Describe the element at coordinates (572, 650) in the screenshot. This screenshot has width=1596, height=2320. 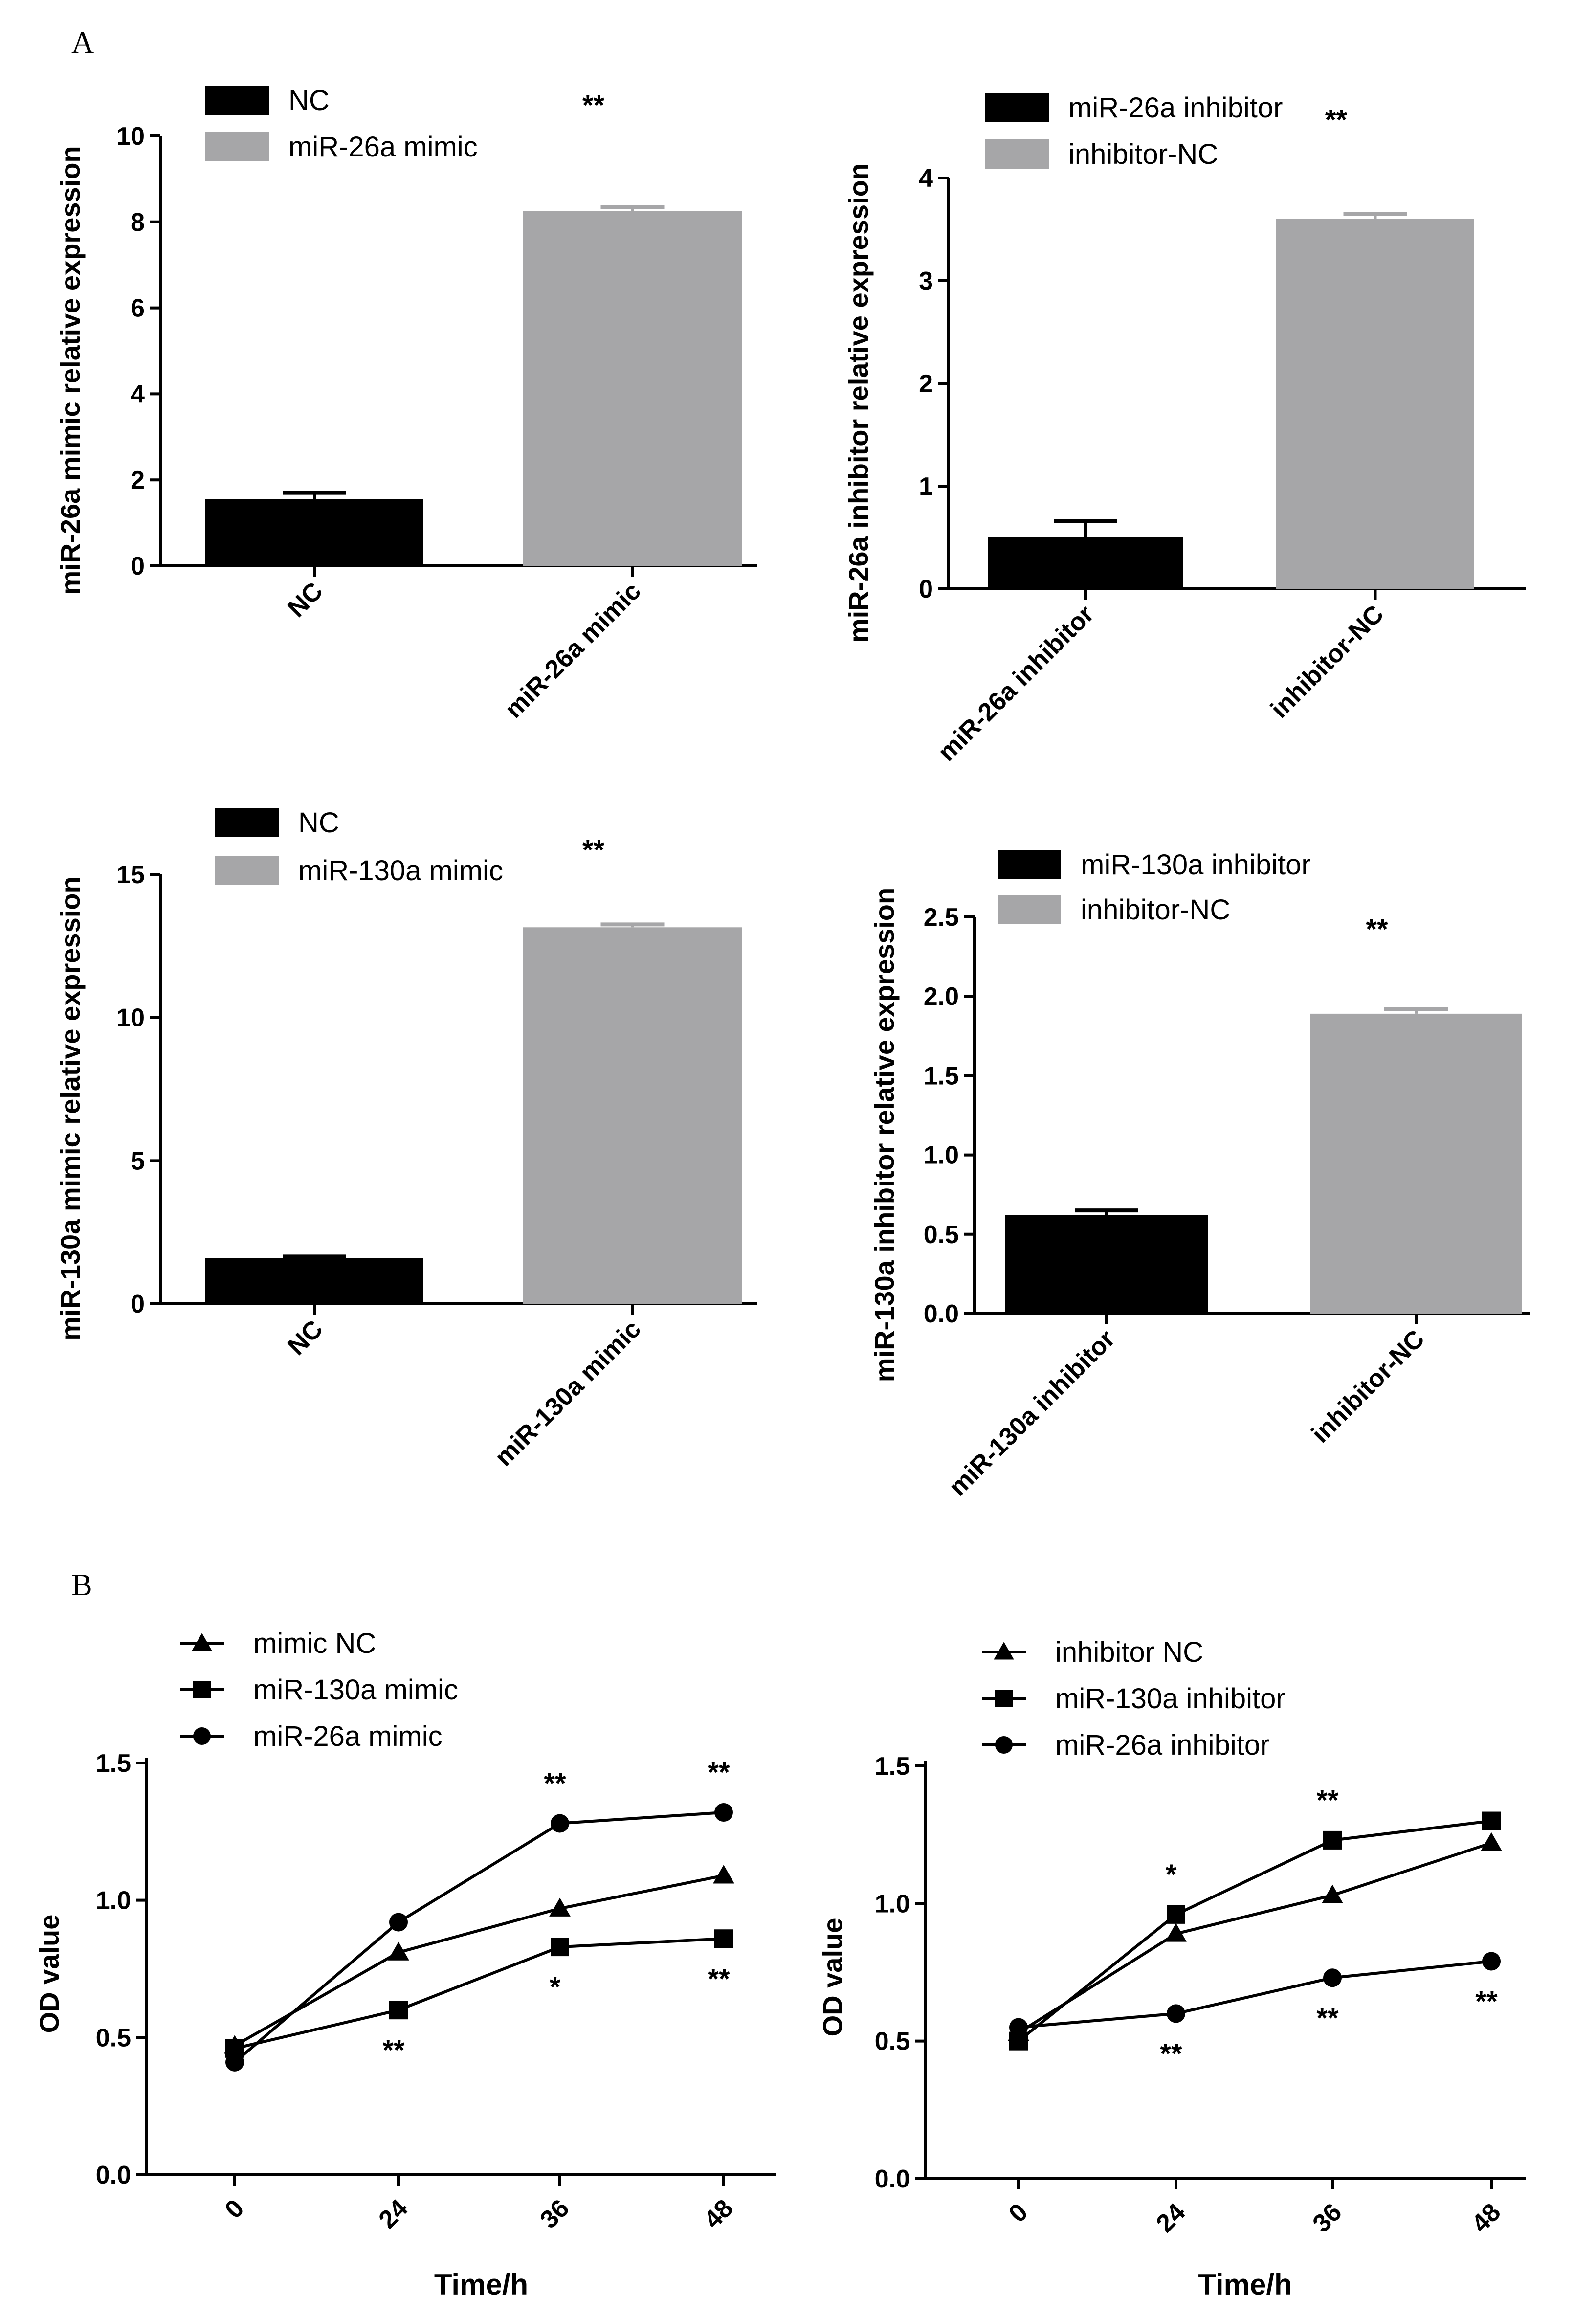
I see `x-tick-label: miR-26a mimic` at that location.